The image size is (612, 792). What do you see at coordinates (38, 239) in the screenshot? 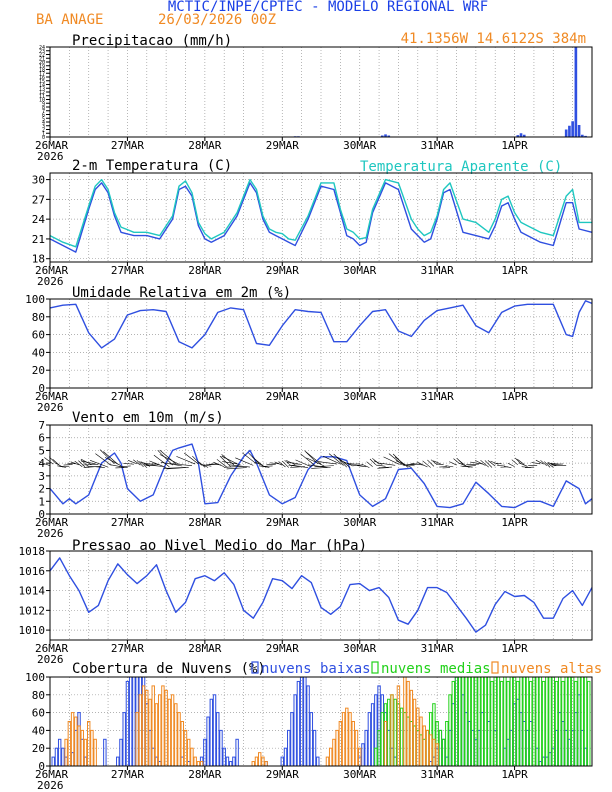
I see `temp-ytick-label: 21` at bounding box center [38, 239].